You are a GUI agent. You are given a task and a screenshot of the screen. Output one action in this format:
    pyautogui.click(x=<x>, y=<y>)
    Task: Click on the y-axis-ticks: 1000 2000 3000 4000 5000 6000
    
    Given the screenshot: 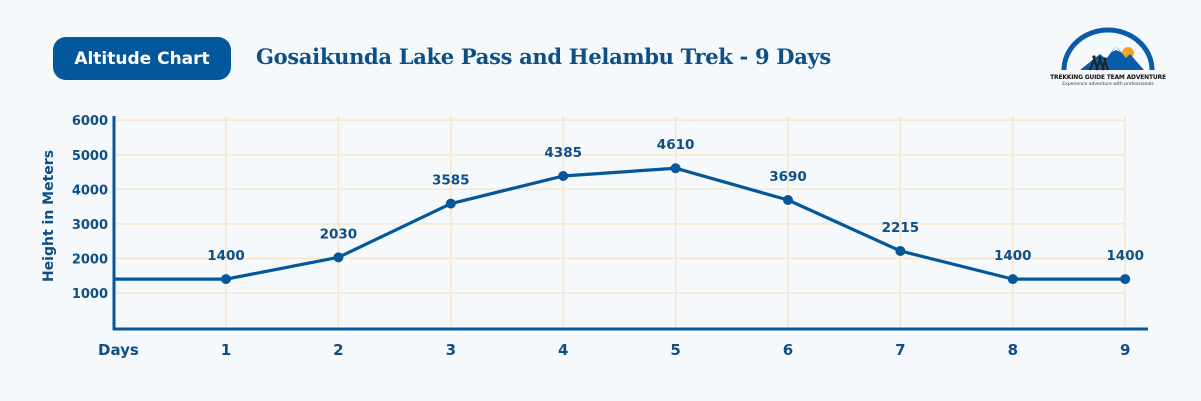 What is the action you would take?
    pyautogui.click(x=90, y=208)
    